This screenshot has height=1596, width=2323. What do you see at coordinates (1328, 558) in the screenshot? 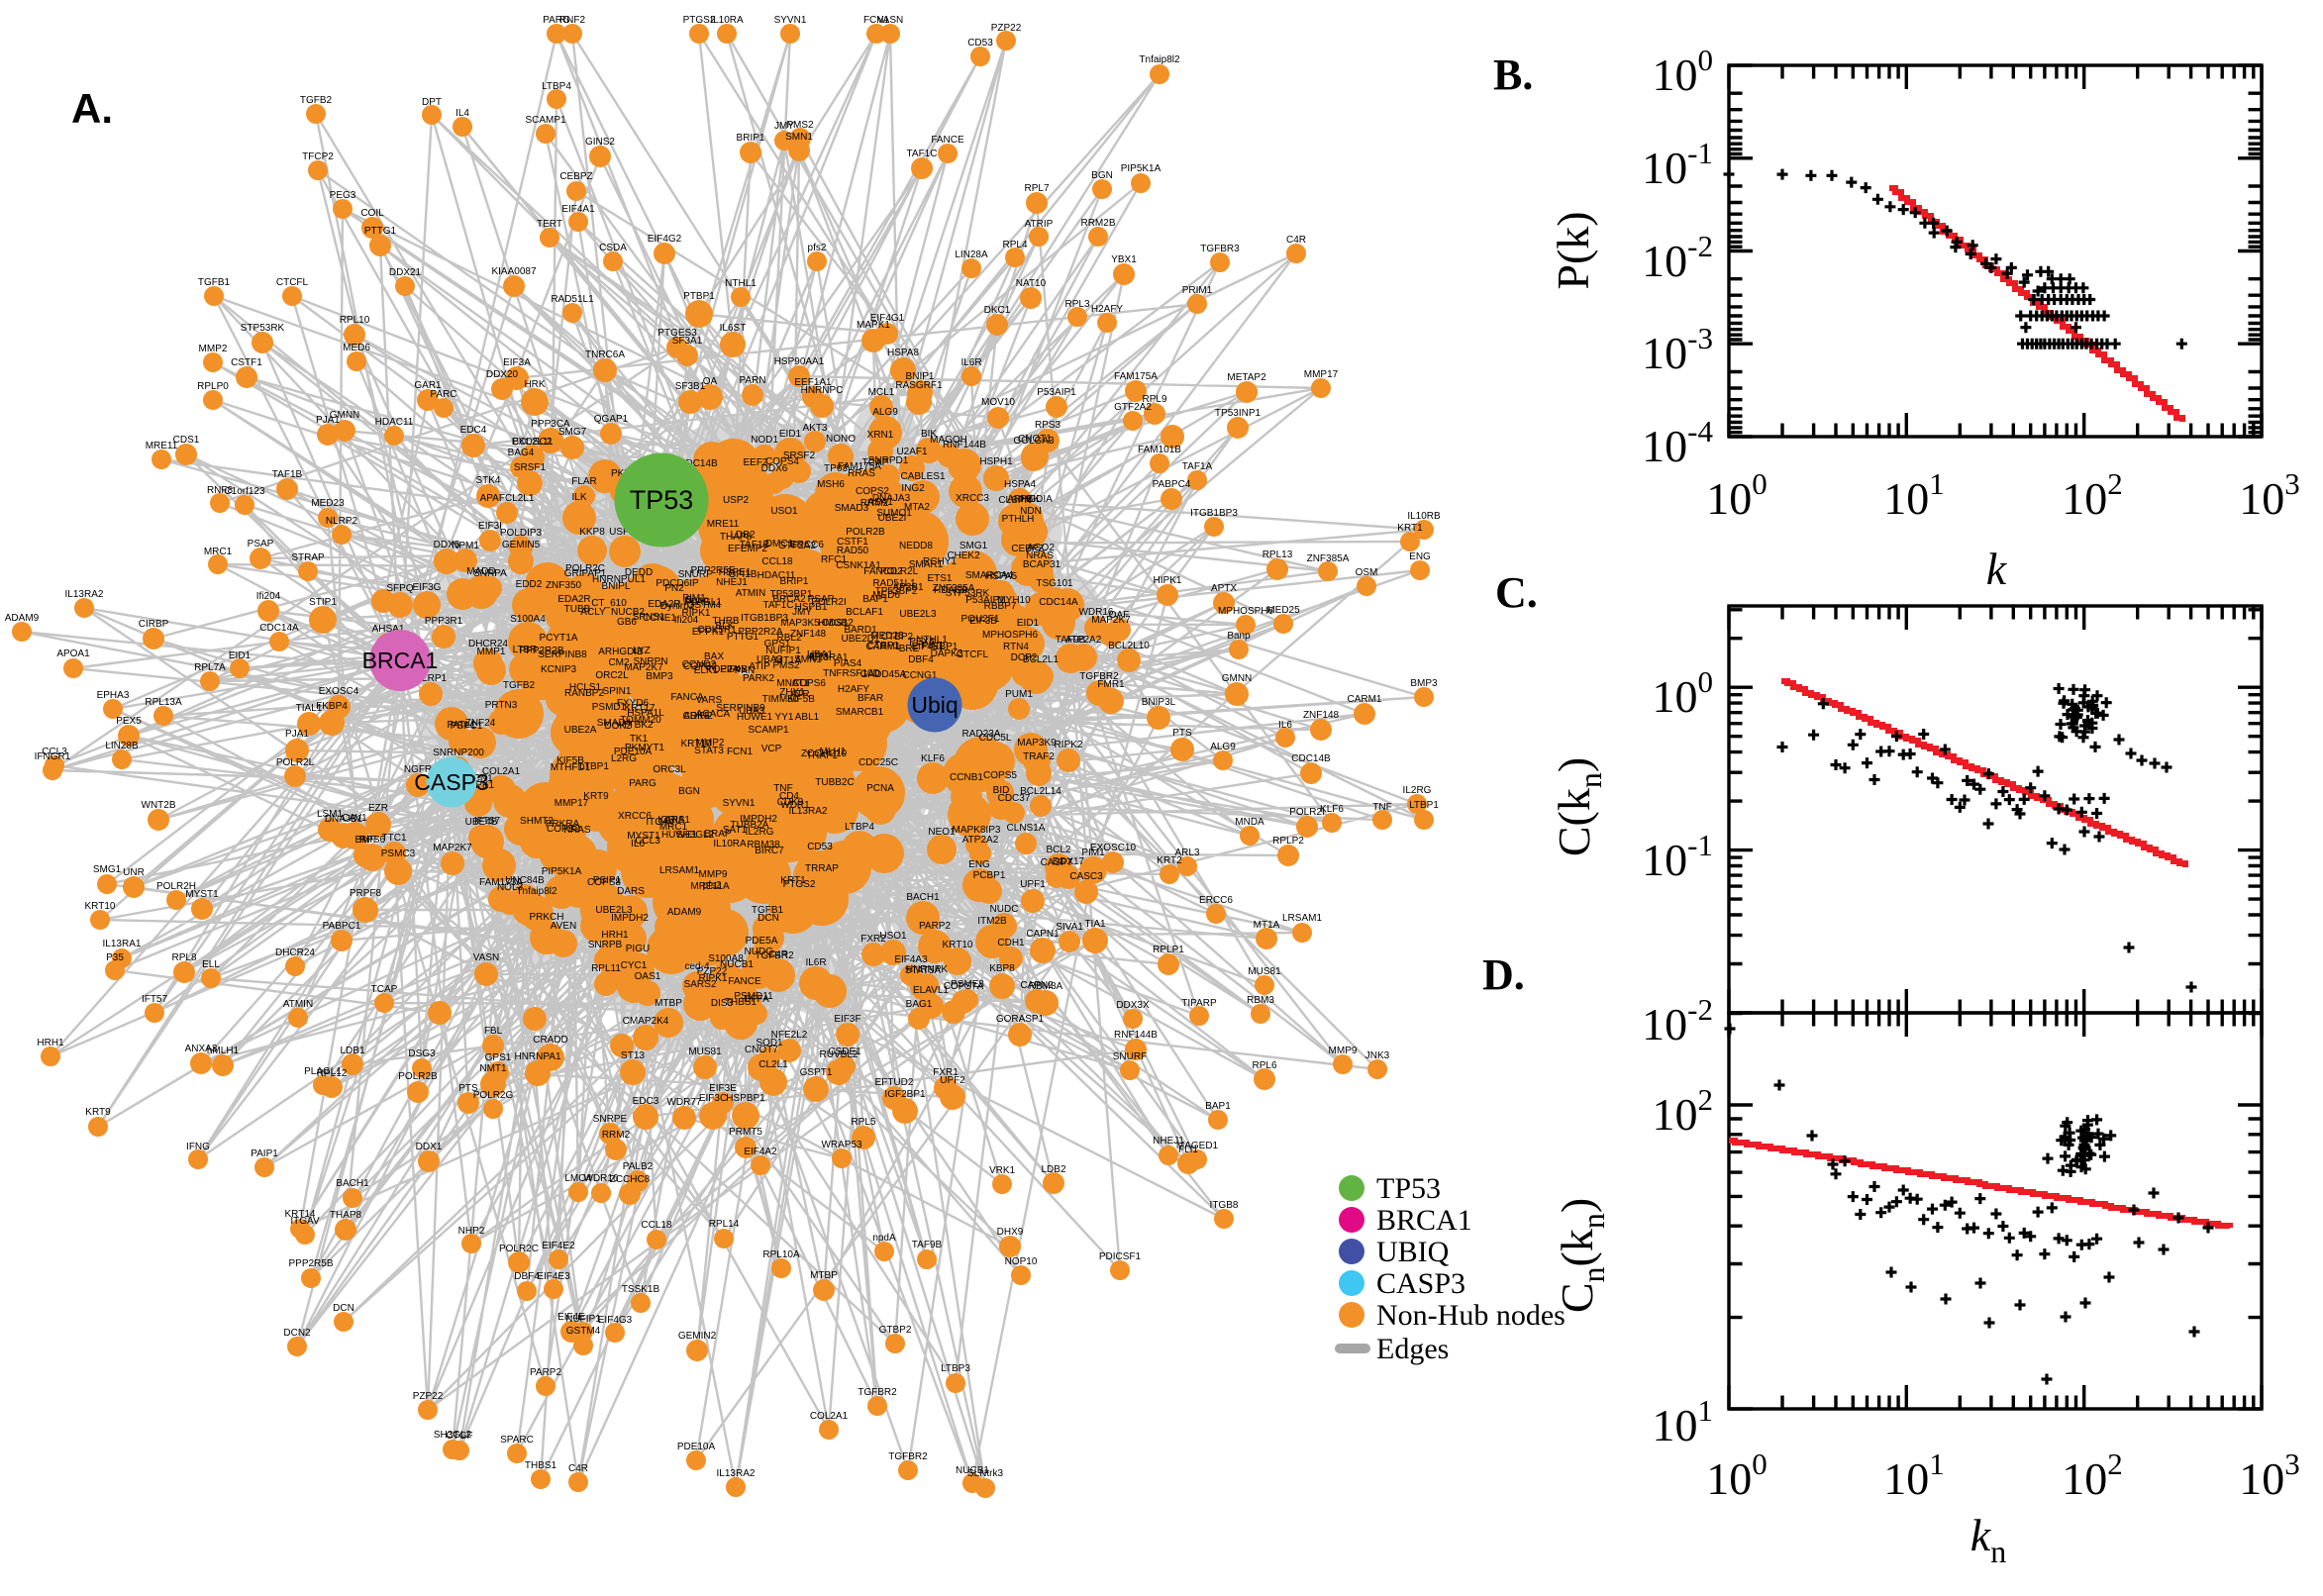
I see `svg-text: ZNF385A` at bounding box center [1328, 558].